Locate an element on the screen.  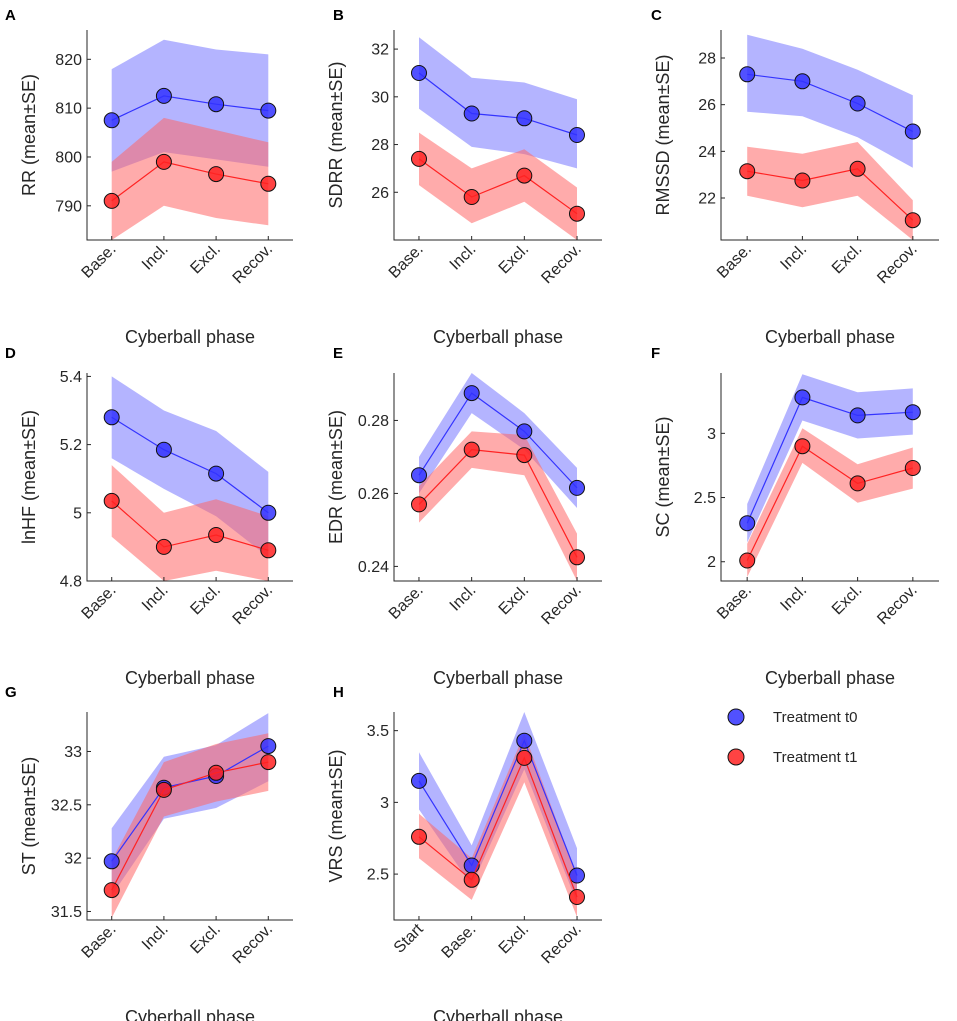
y-tick-label: 810 is located at coordinates (68, 109).